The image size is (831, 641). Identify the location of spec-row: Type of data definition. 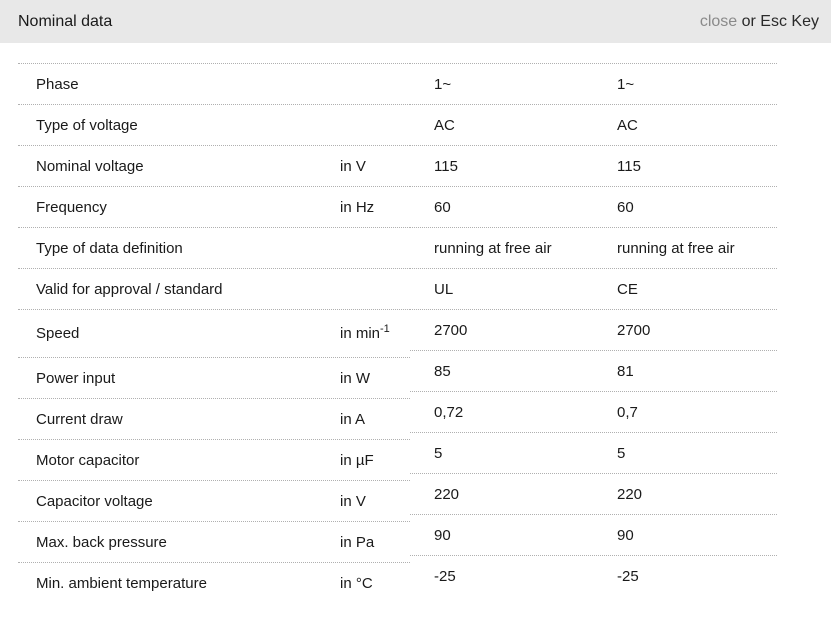
(214, 247).